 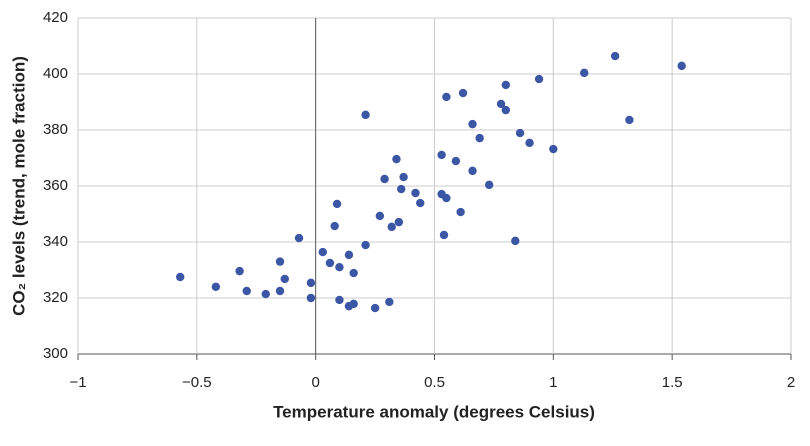 What do you see at coordinates (55, 17) in the screenshot?
I see `y-tick-label: 420` at bounding box center [55, 17].